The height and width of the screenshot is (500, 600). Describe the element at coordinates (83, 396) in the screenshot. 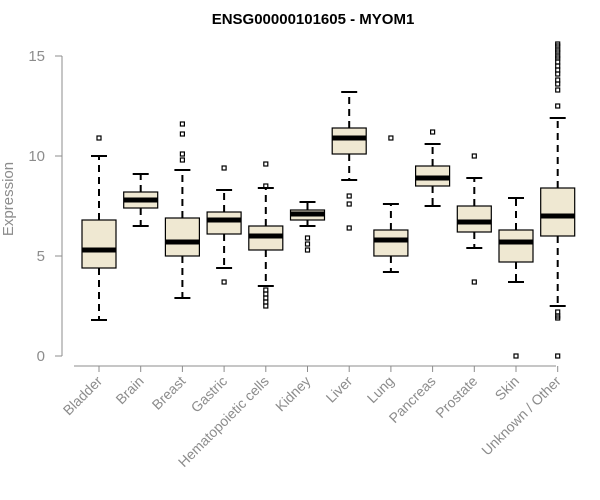

I see `x-tick-label: Bladder` at that location.